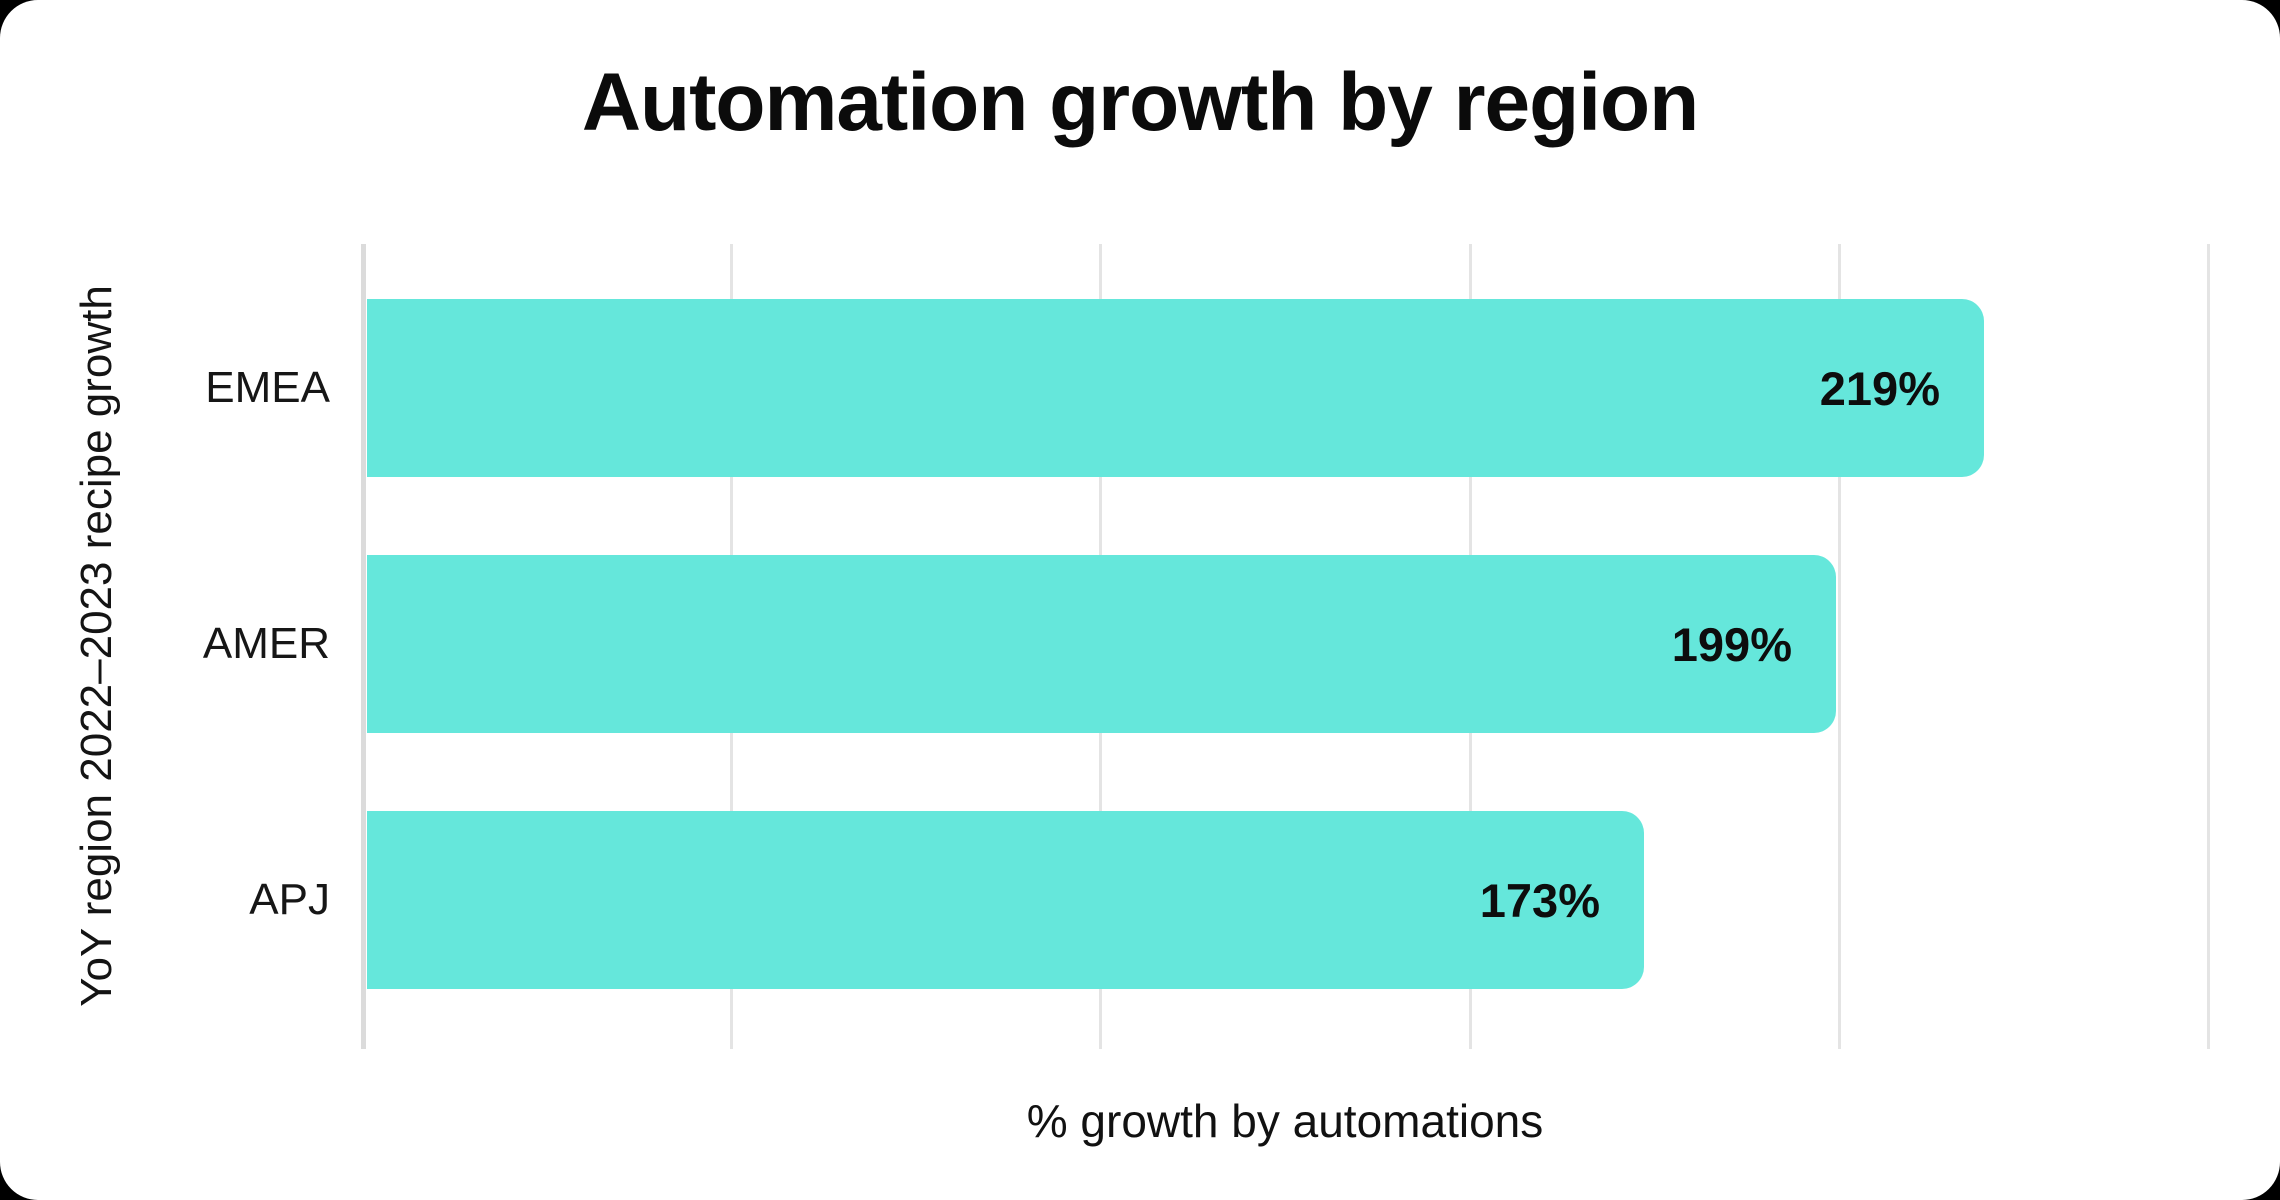  I want to click on bar-value-label: 199%, so click(1731, 644).